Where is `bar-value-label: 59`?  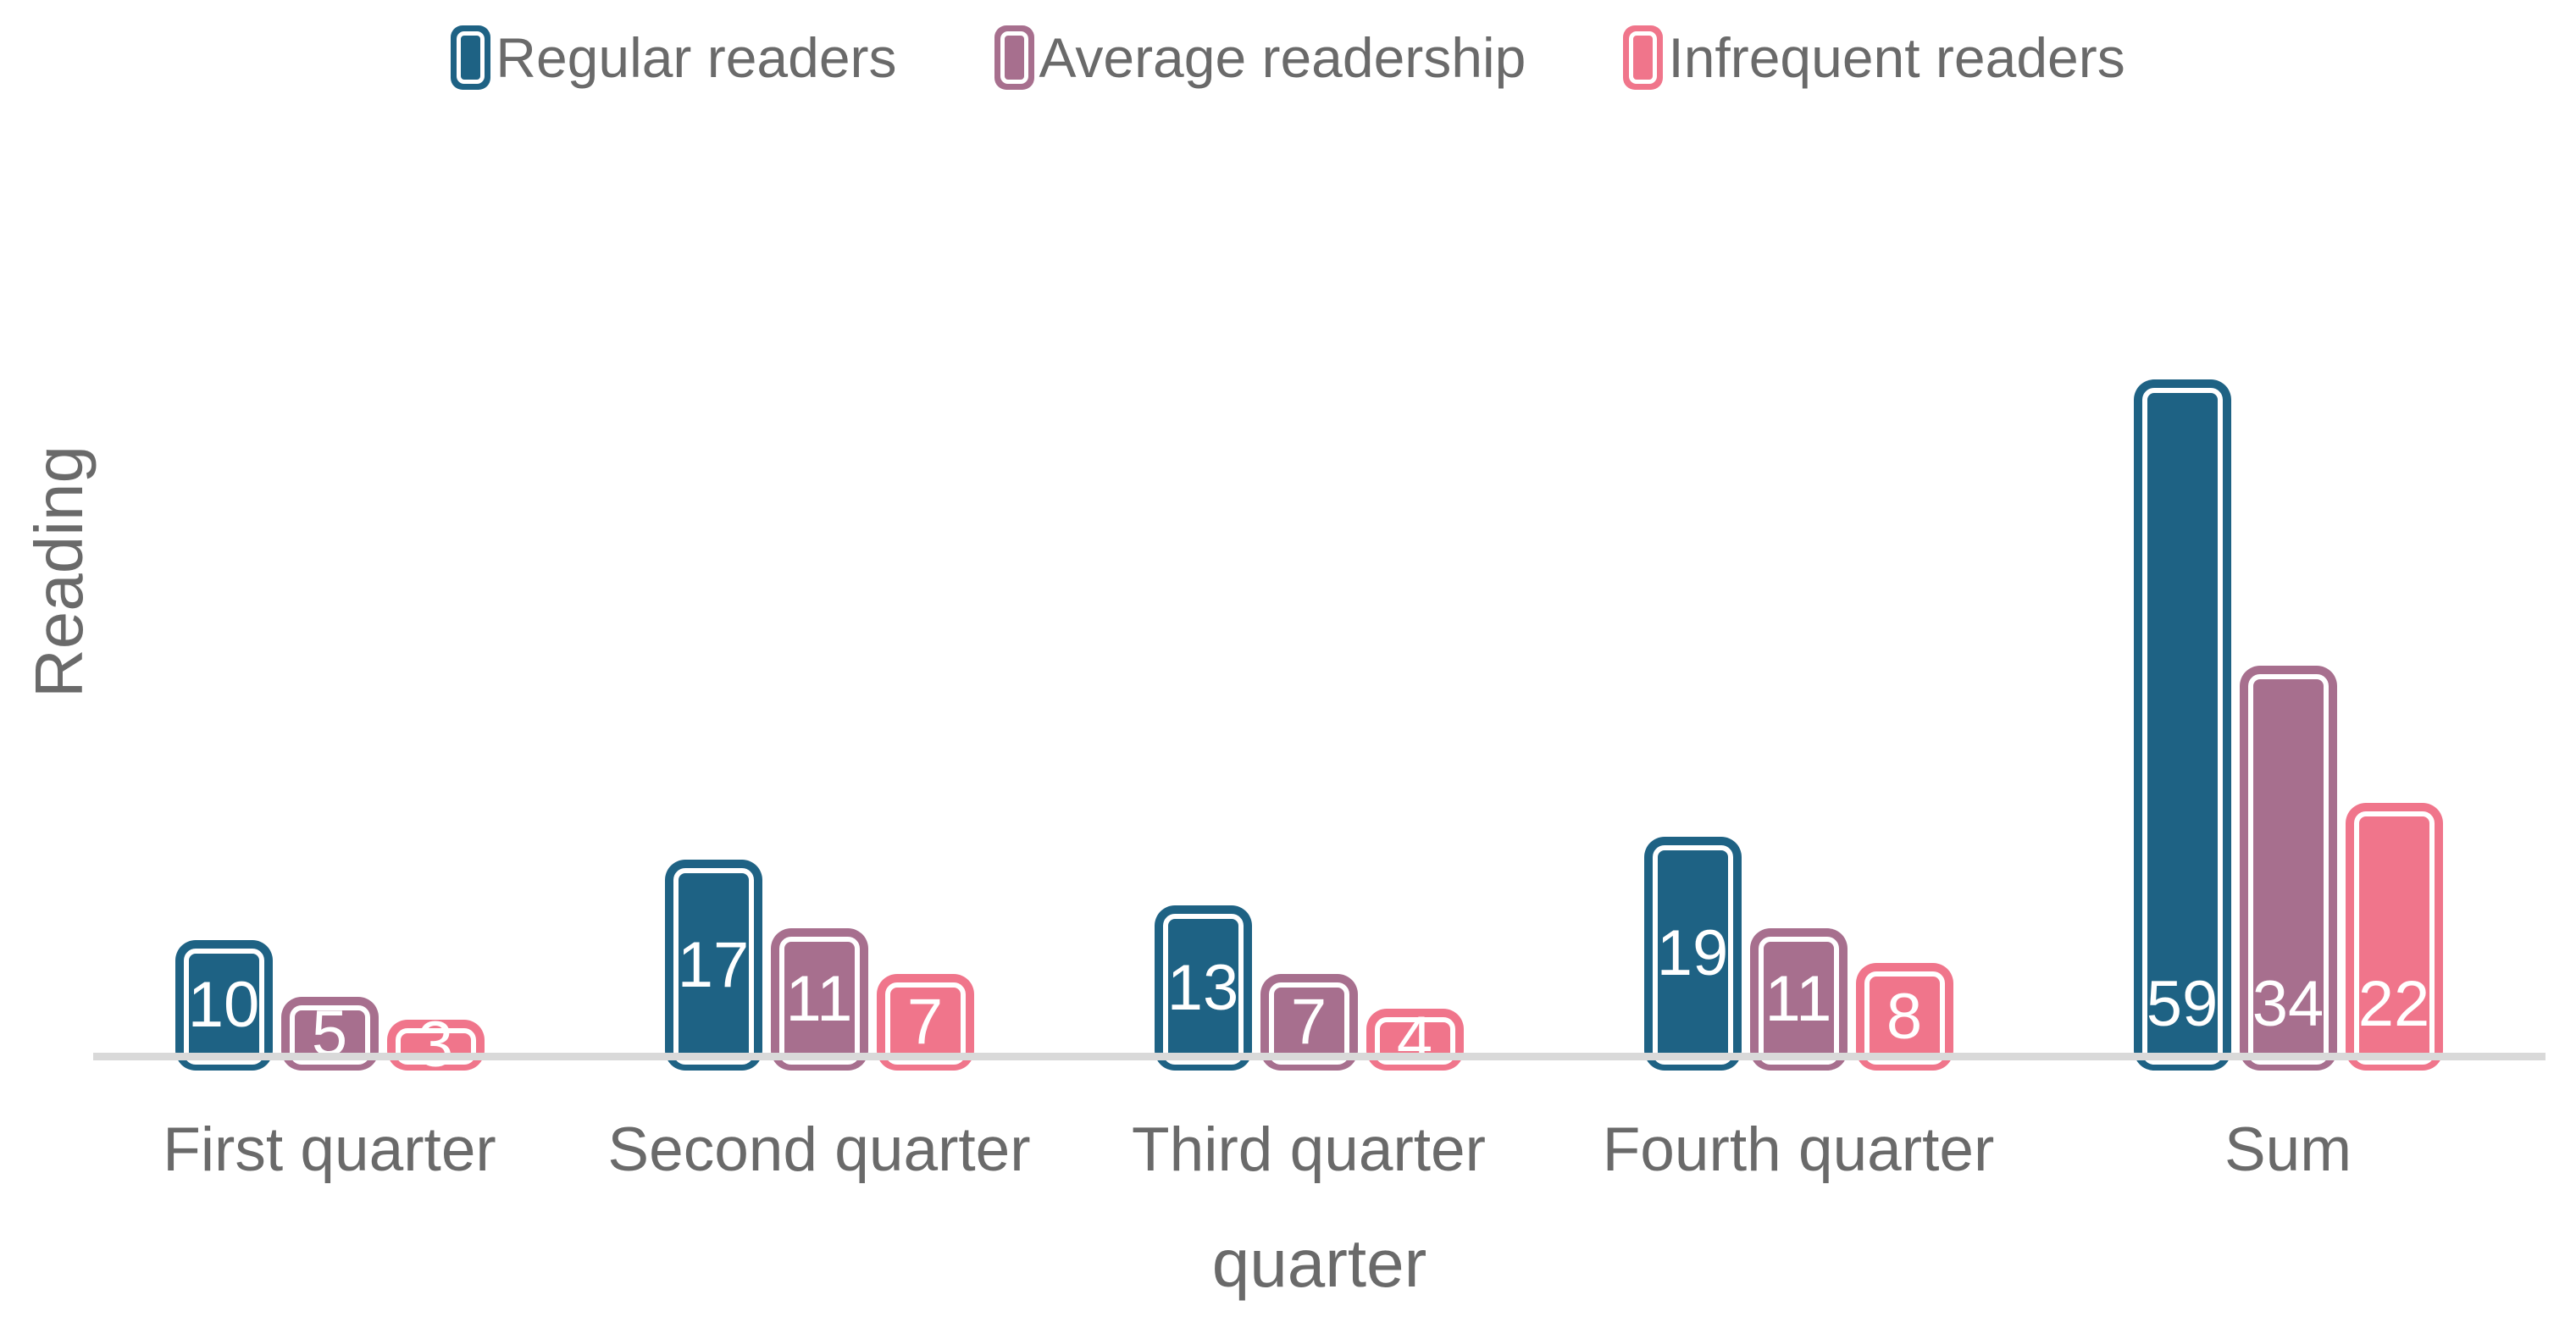 bar-value-label: 59 is located at coordinates (2182, 1004).